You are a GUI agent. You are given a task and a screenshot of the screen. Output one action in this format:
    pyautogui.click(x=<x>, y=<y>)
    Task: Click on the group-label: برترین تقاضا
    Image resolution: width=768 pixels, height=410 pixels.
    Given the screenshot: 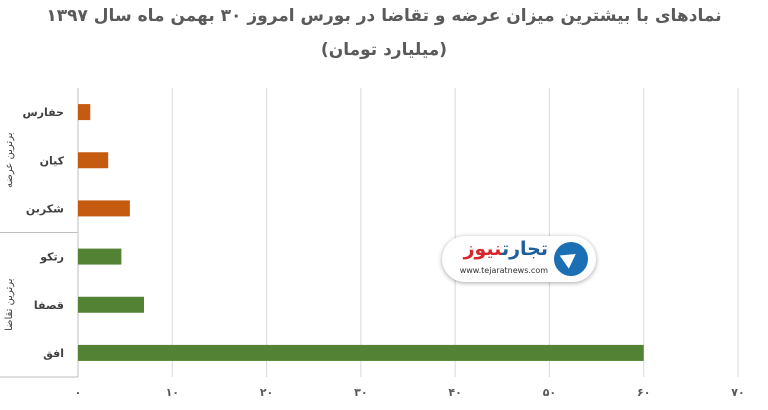 What is the action you would take?
    pyautogui.click(x=9, y=304)
    